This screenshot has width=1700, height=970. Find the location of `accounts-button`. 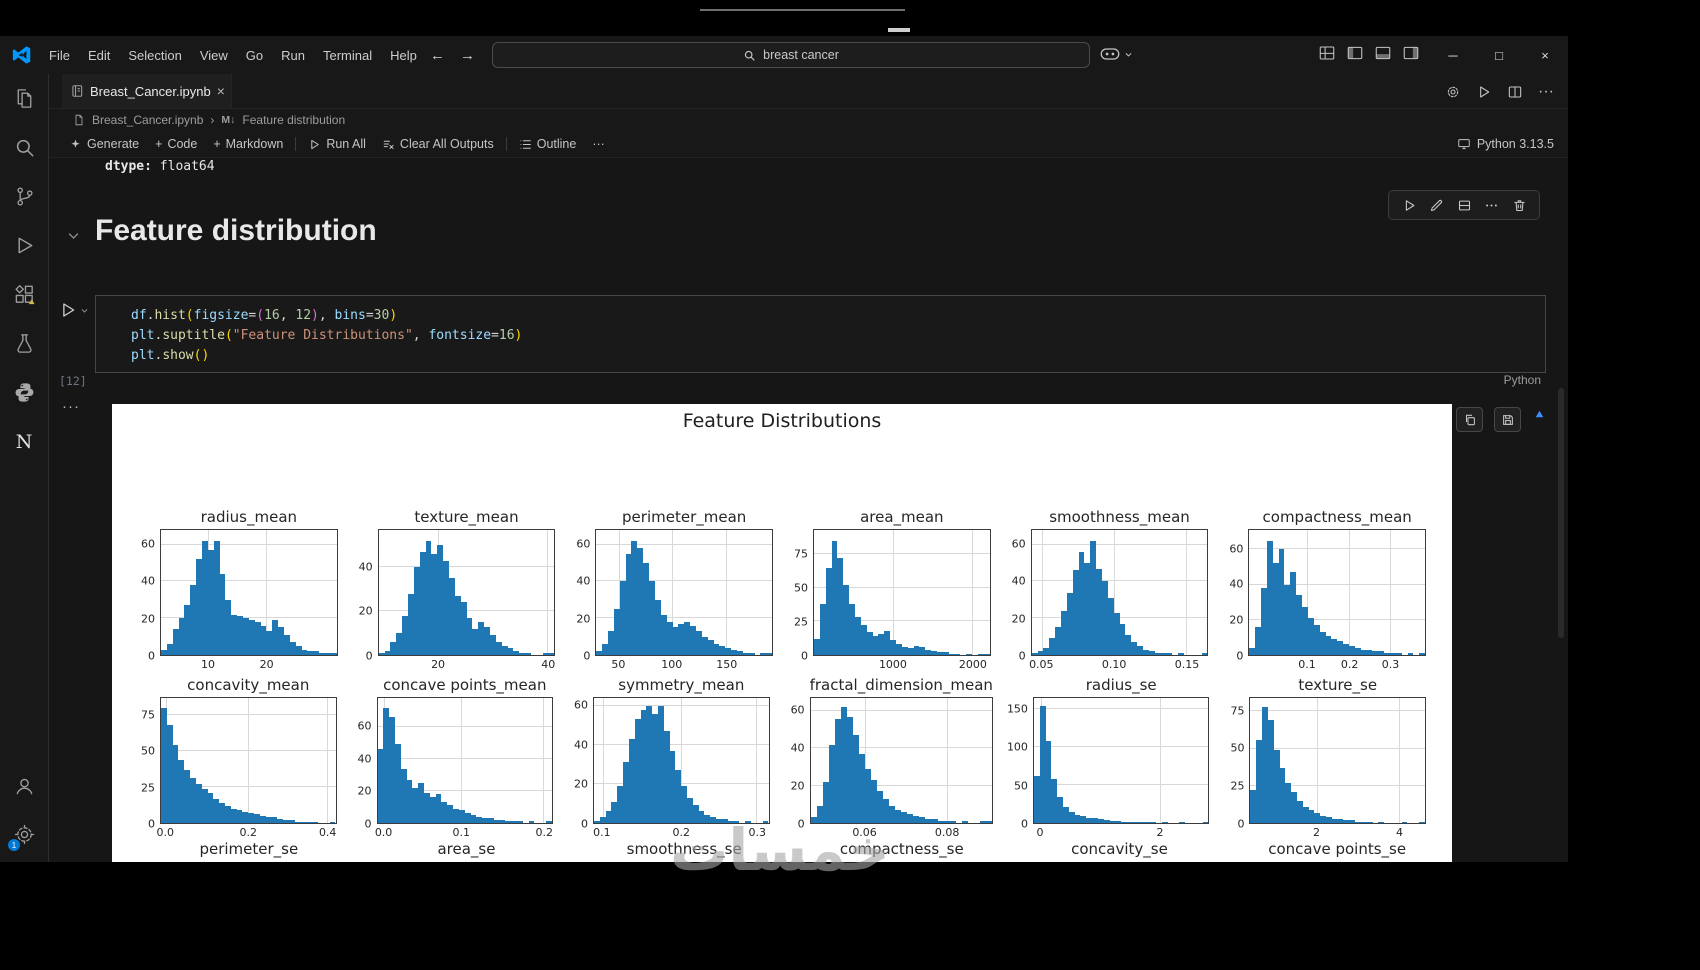

accounts-button is located at coordinates (24, 785).